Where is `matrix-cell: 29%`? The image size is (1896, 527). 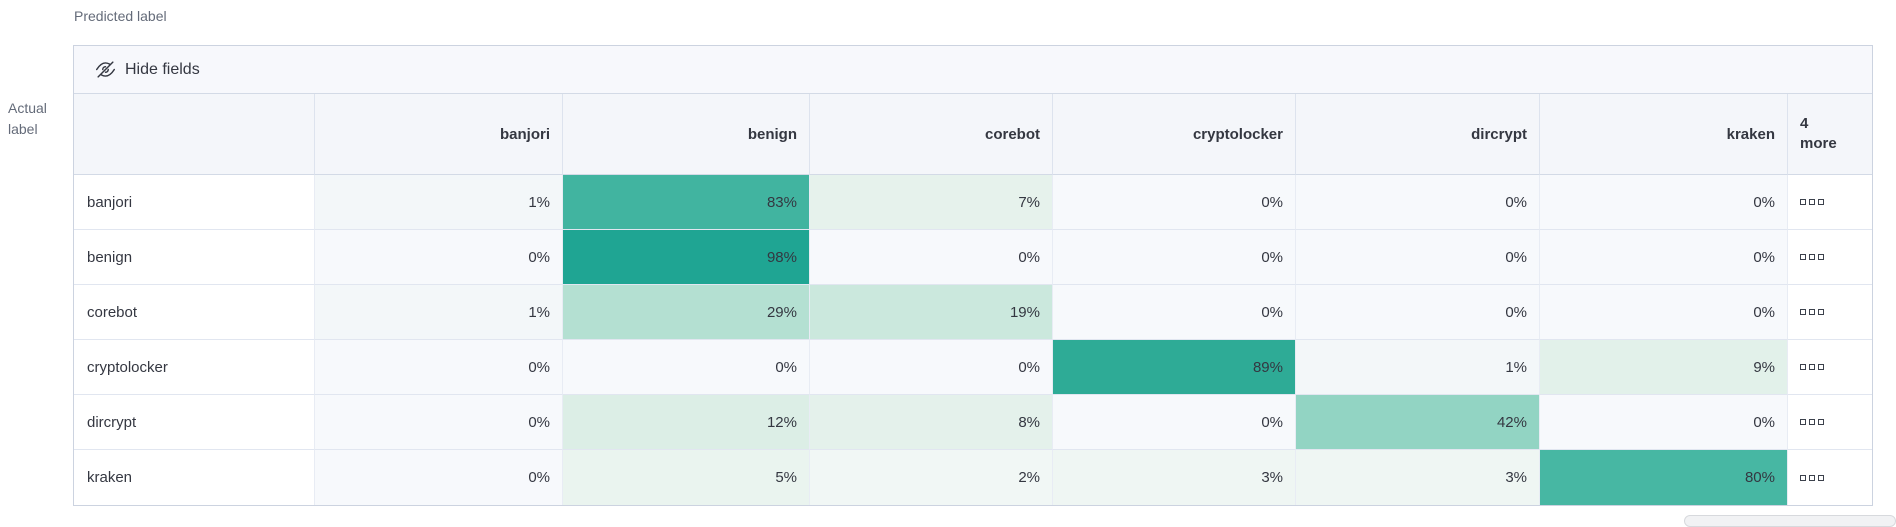
matrix-cell: 29% is located at coordinates (686, 312).